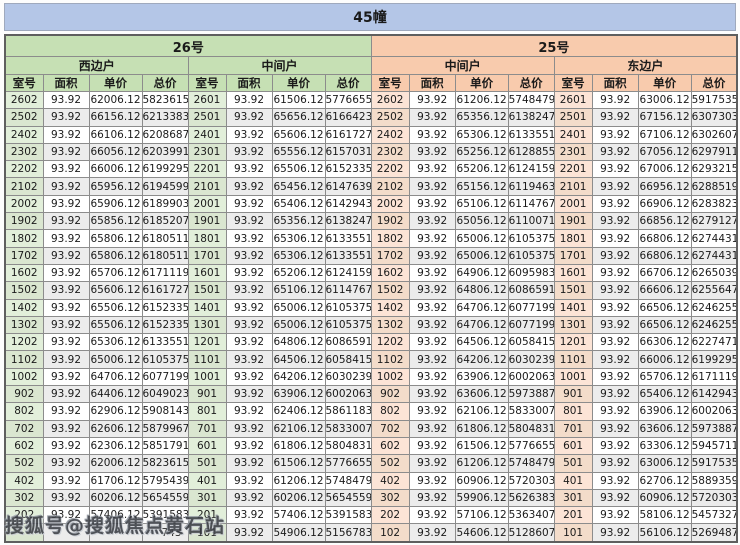 This screenshot has width=740, height=545. I want to click on cell-unit-price: 66156.12, so click(115, 117).